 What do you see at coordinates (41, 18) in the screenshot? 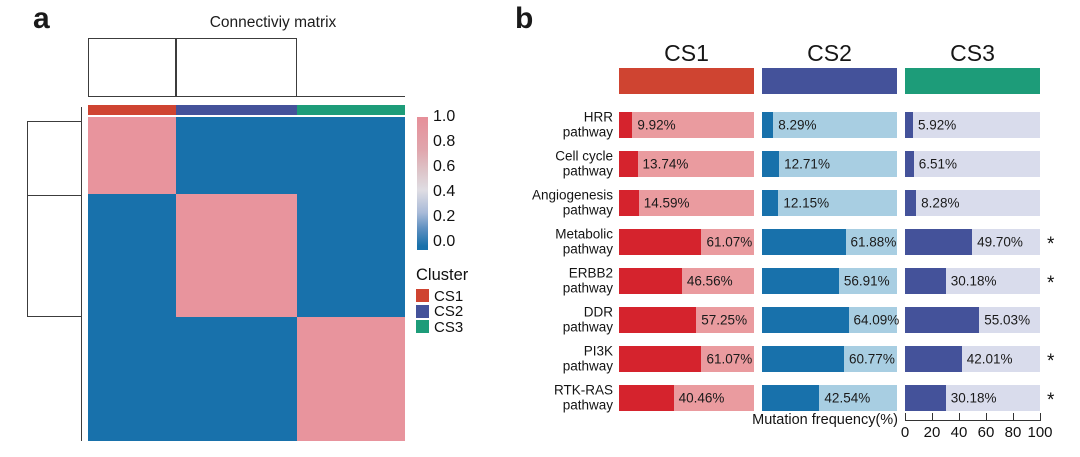
I see `panel-a-letter: a` at bounding box center [41, 18].